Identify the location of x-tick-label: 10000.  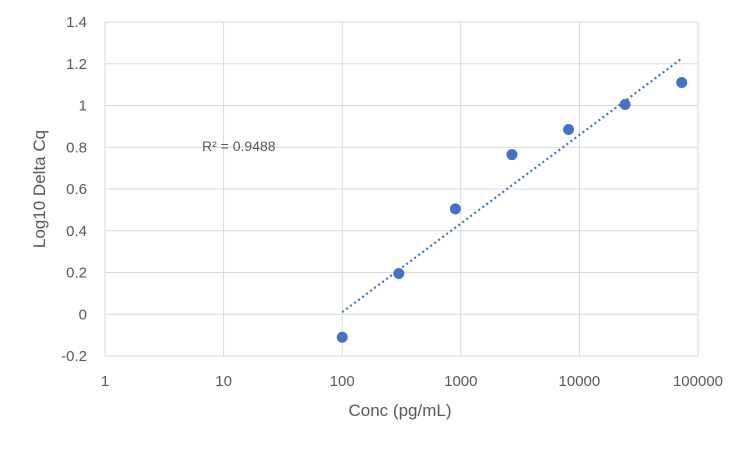
(580, 381).